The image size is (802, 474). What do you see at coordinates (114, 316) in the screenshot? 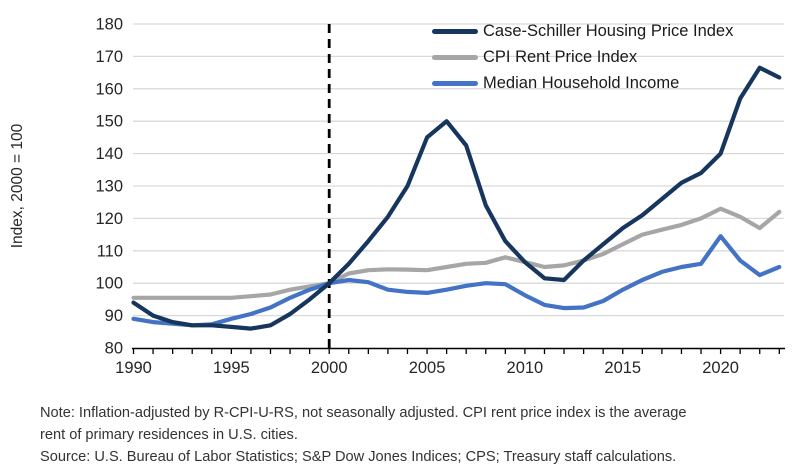
I see `y-tick-label: 90` at bounding box center [114, 316].